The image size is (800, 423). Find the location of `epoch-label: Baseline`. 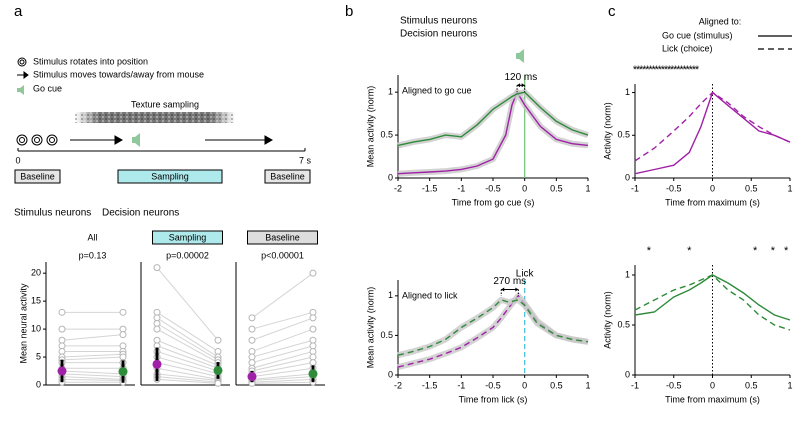

epoch-label: Baseline is located at coordinates (287, 176).